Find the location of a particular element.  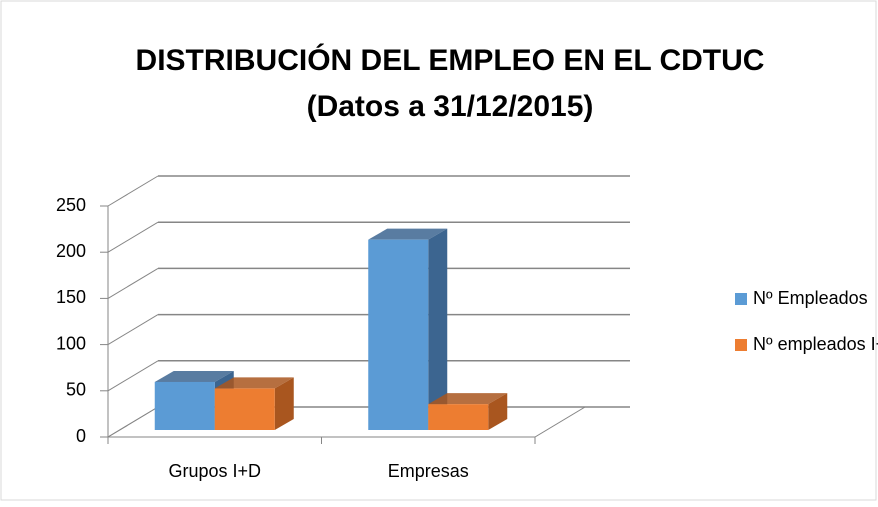

y-tick-label: 0 is located at coordinates (81, 436).